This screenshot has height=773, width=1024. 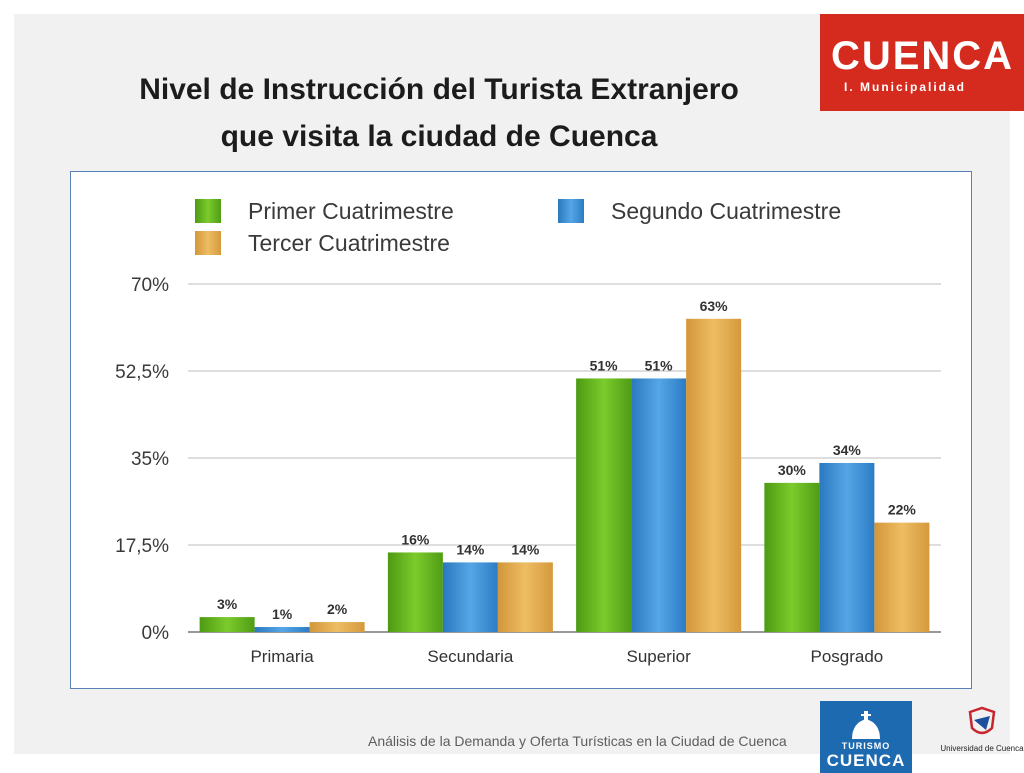 What do you see at coordinates (439, 136) in the screenshot?
I see `title-line-2: que visita la ciudad de Cuenca` at bounding box center [439, 136].